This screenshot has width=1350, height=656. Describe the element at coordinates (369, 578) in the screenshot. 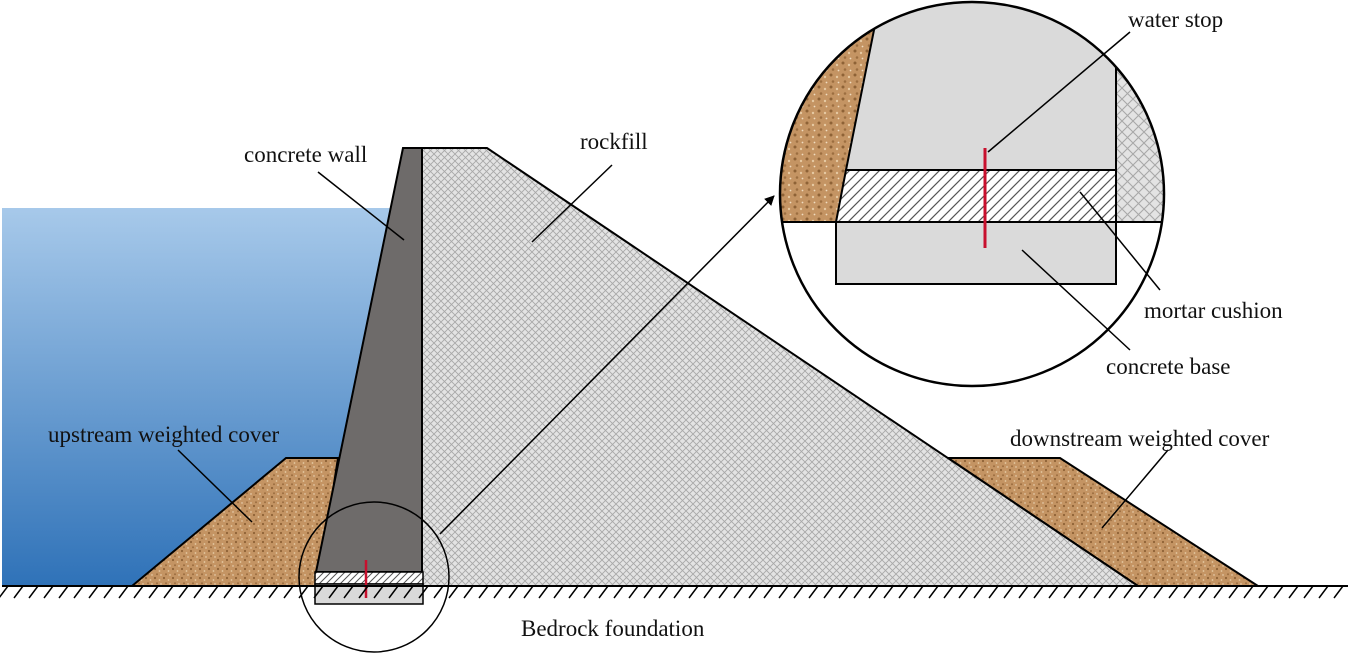

I see `mortar-cushion` at that location.